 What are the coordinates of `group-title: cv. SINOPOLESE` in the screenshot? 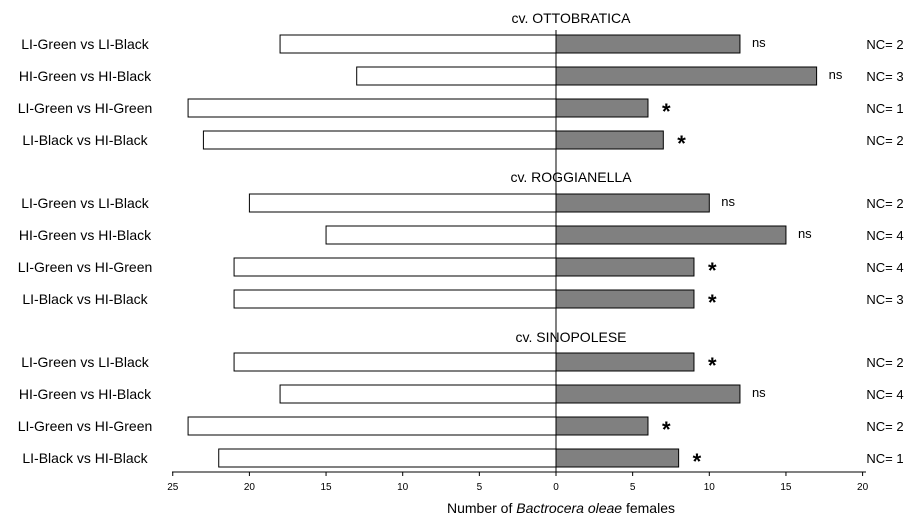 It's located at (571, 337).